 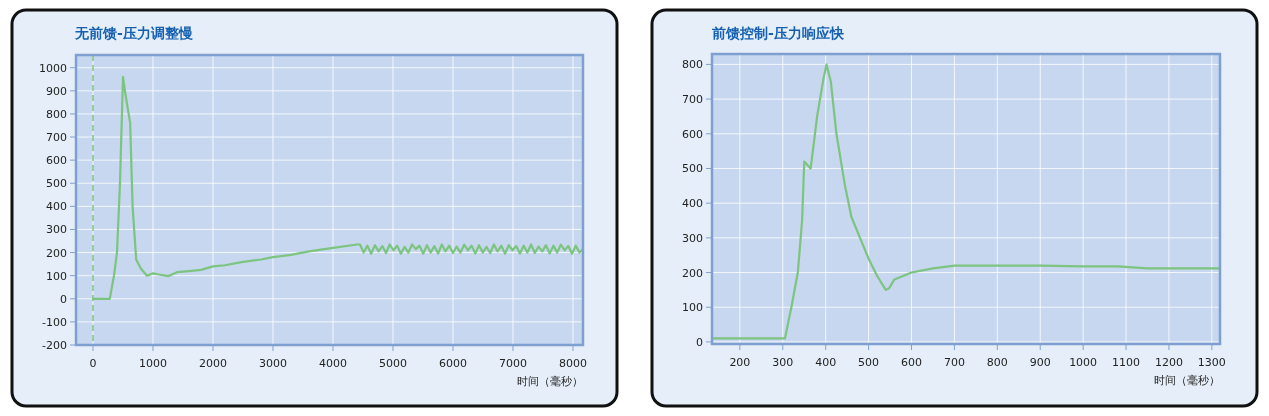 I want to click on x-tick-label: 1200, so click(x=1168, y=362).